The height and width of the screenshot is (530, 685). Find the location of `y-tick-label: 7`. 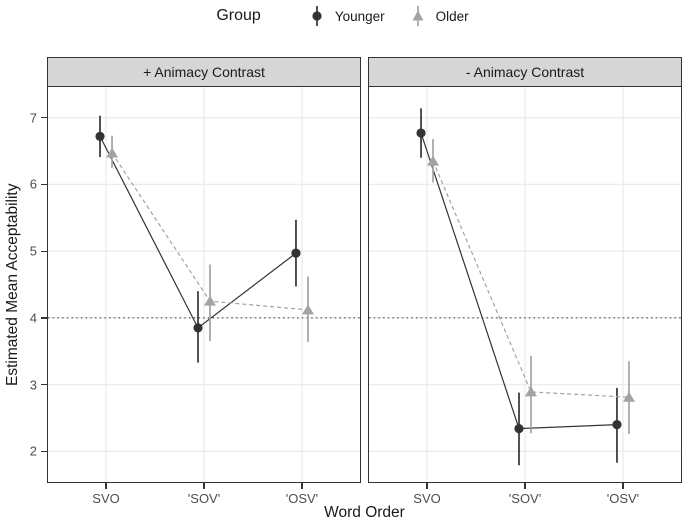

y-tick-label: 7 is located at coordinates (33, 118).